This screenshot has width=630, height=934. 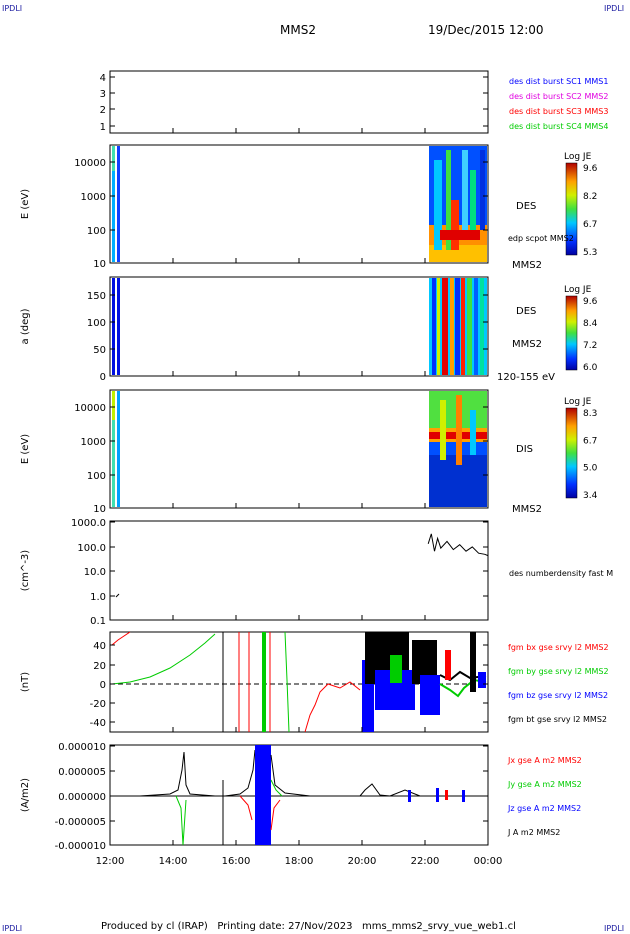 I want to click on legend-entry: des dist burst SC1 MMS1, so click(x=558, y=81).